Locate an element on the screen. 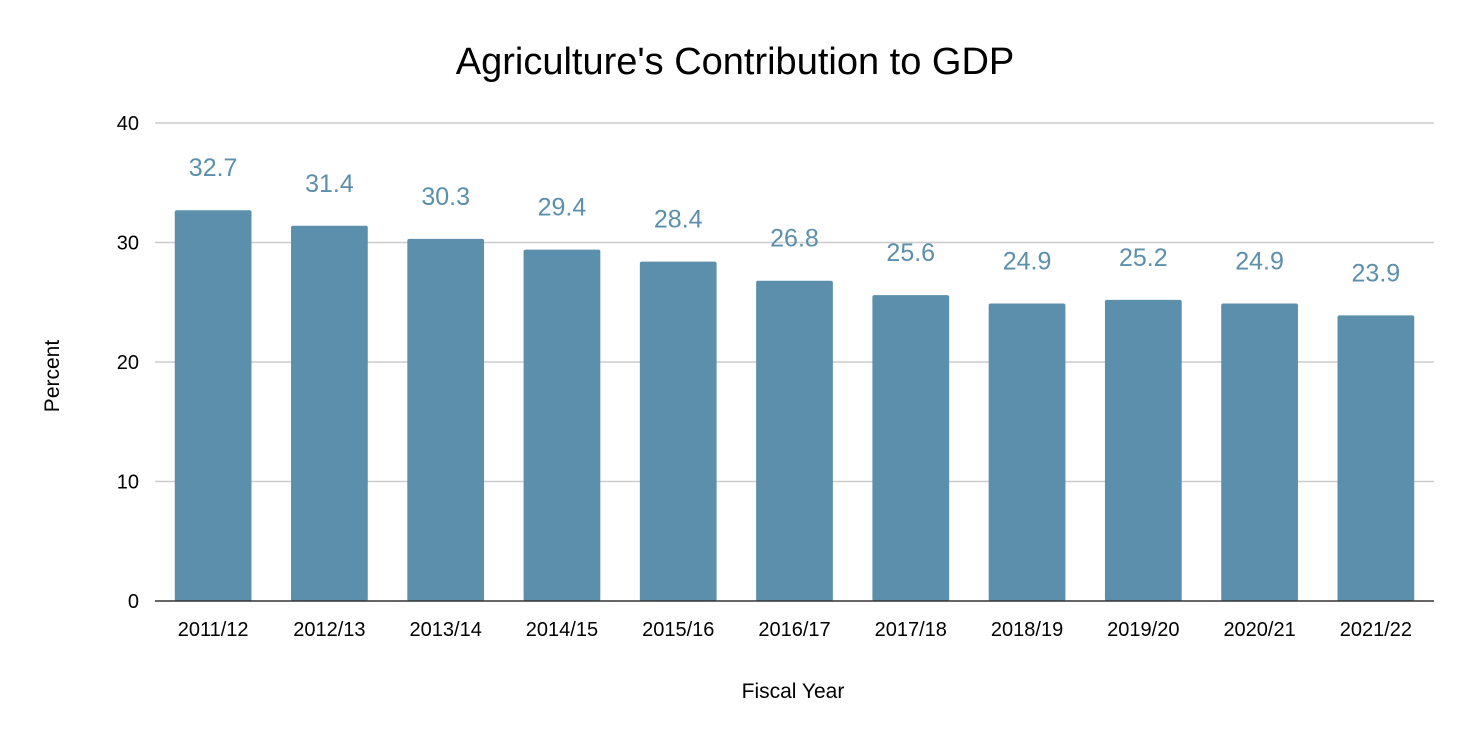 The width and height of the screenshot is (1470, 742). x-tick-label: 2011/12 is located at coordinates (213, 630).